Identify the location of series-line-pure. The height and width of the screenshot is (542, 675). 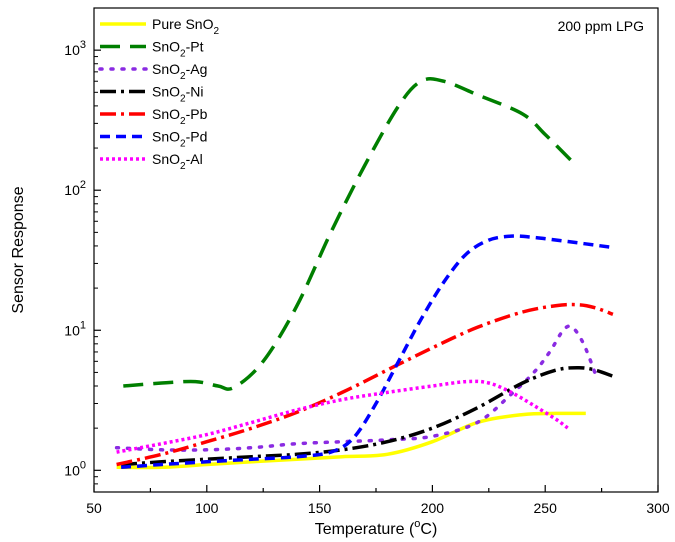
(351, 440).